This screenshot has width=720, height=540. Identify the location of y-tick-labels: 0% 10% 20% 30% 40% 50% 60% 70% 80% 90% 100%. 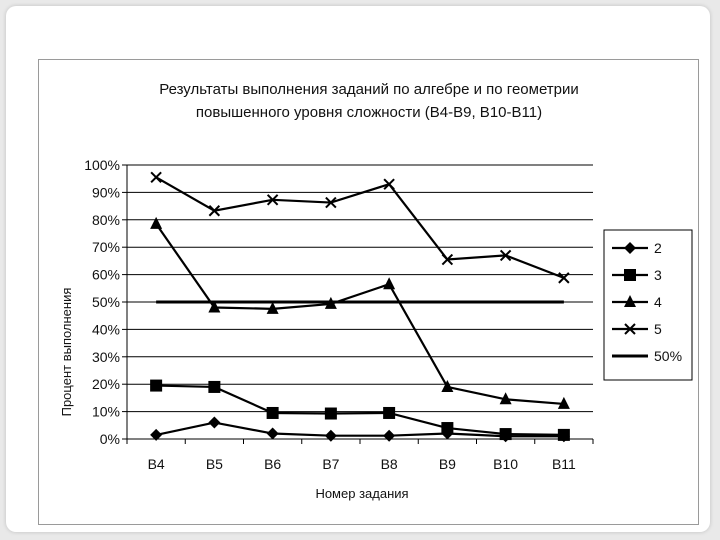
(102, 302).